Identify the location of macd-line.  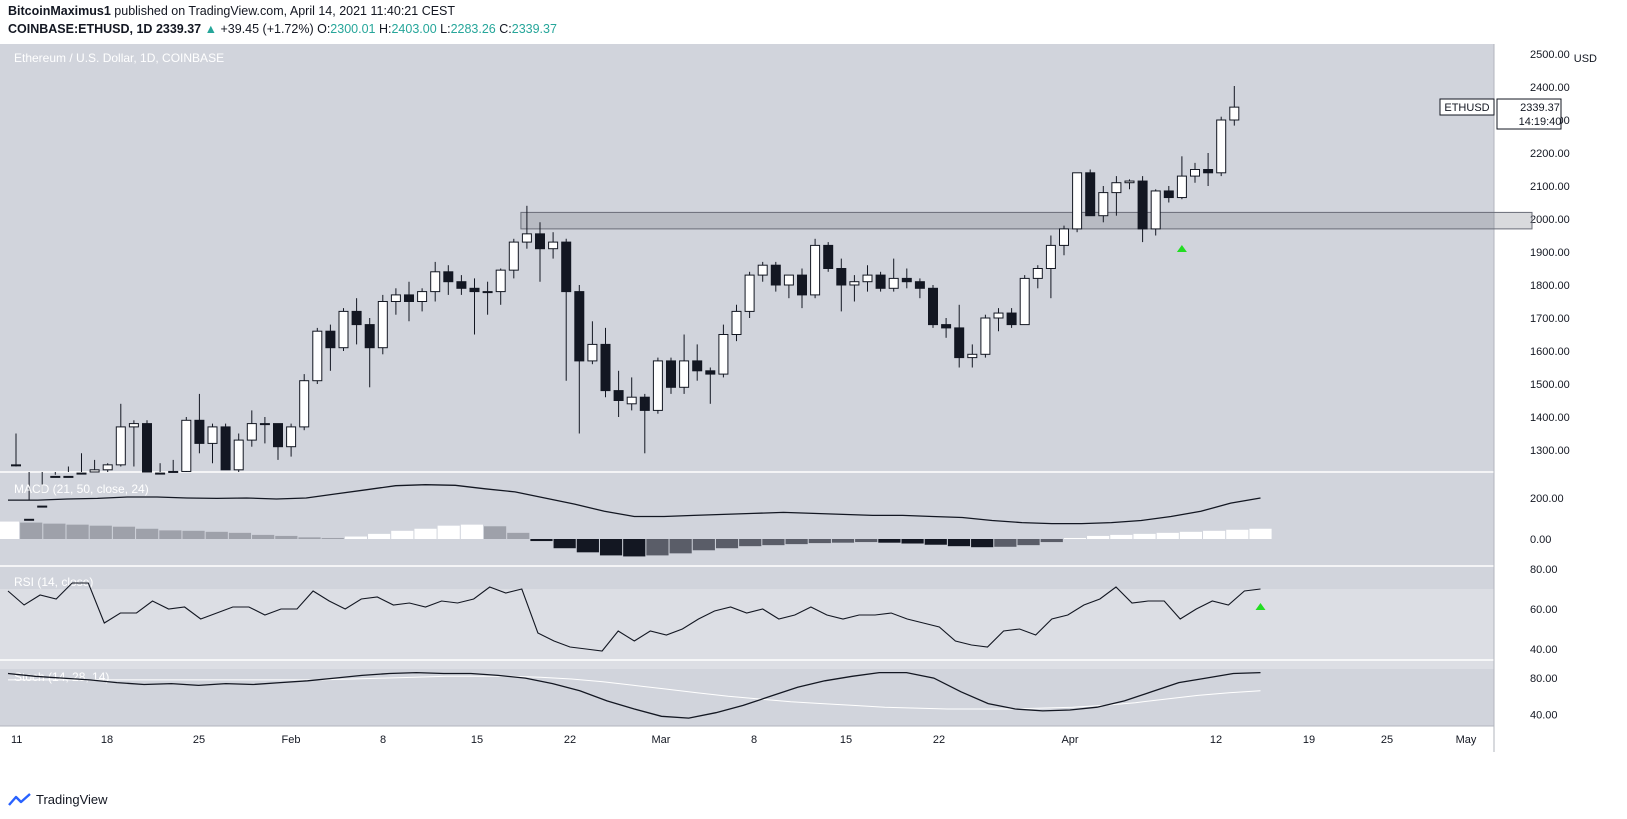
(634, 504).